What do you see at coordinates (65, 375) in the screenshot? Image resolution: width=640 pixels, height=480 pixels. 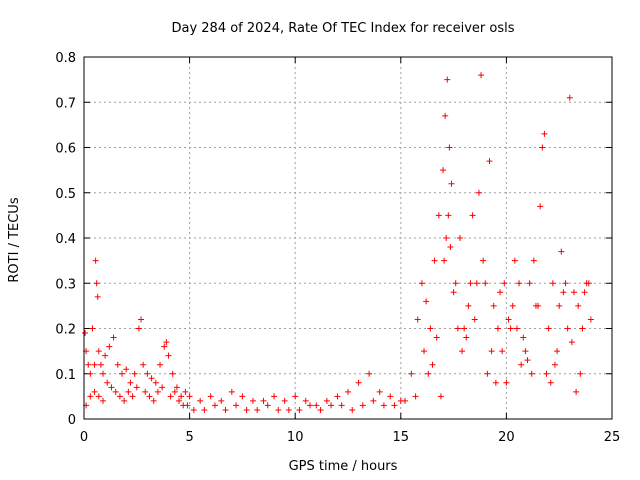 I see `y-tick-label: 0.1` at bounding box center [65, 375].